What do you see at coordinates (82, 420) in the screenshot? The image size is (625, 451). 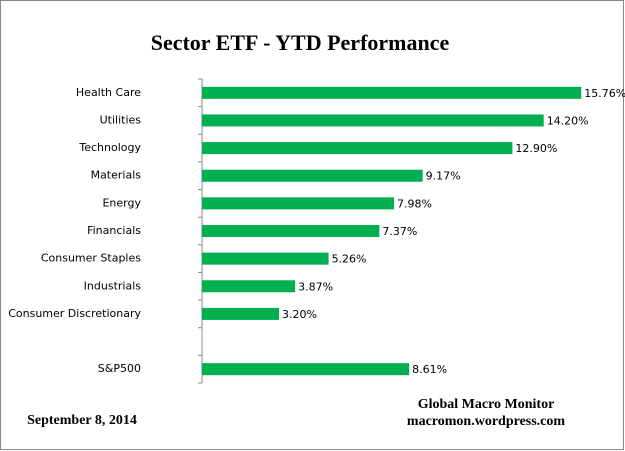 I see `date-note: September 8, 2014` at bounding box center [82, 420].